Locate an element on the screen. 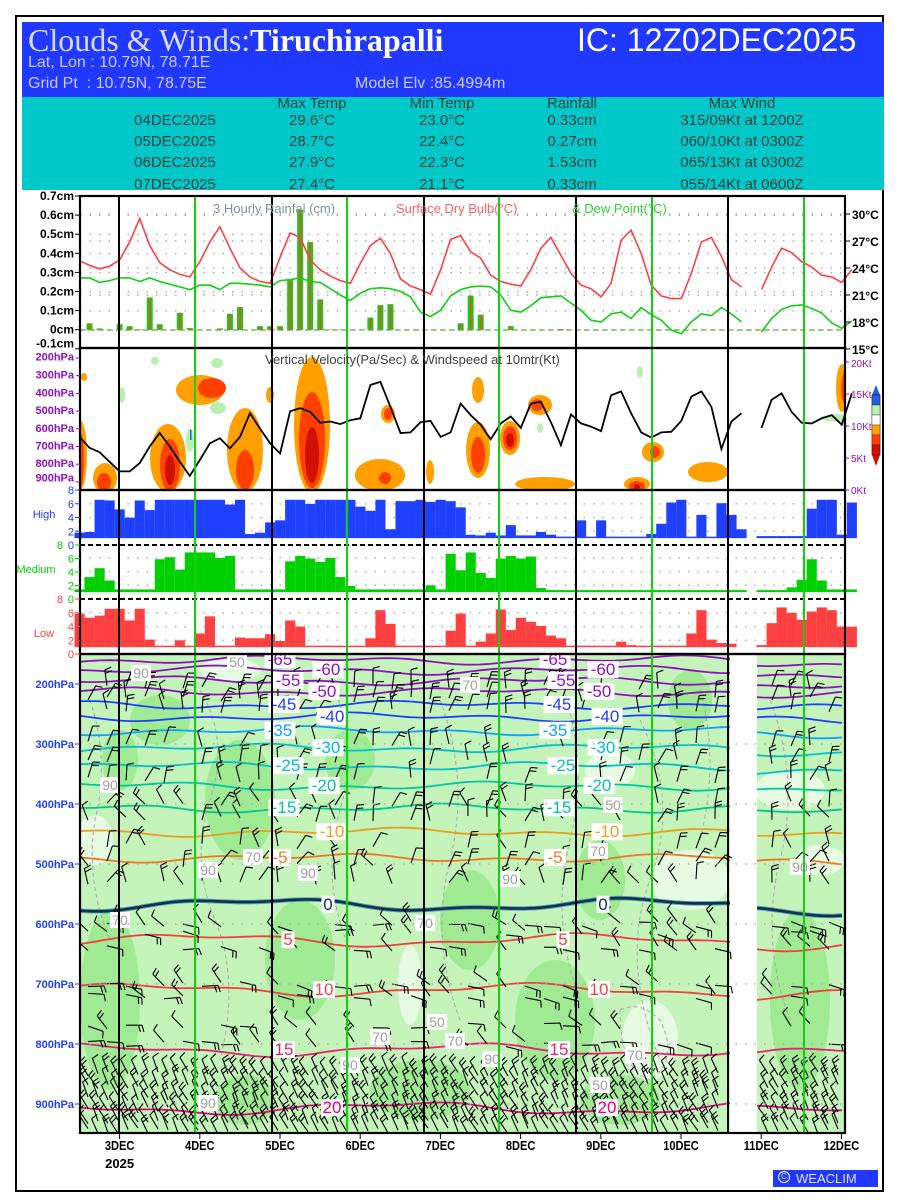 Image resolution: width=900 pixels, height=1200 pixels. windspeed-line is located at coordinates (806, 410).